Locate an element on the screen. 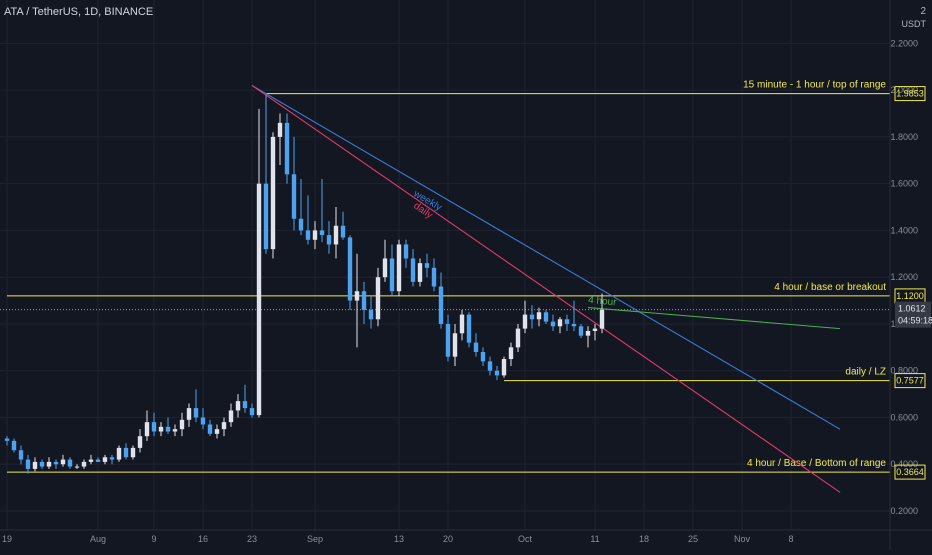 This screenshot has width=932, height=555. symbol-title: ATA / TetherUS, 1D, BINANCE is located at coordinates (79, 12).